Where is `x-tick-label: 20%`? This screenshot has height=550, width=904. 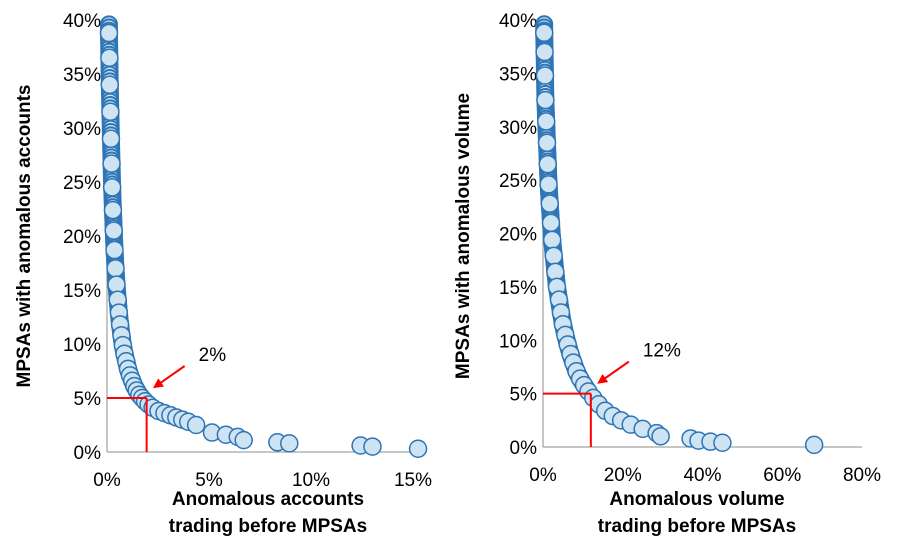
x-tick-label: 20% is located at coordinates (623, 475).